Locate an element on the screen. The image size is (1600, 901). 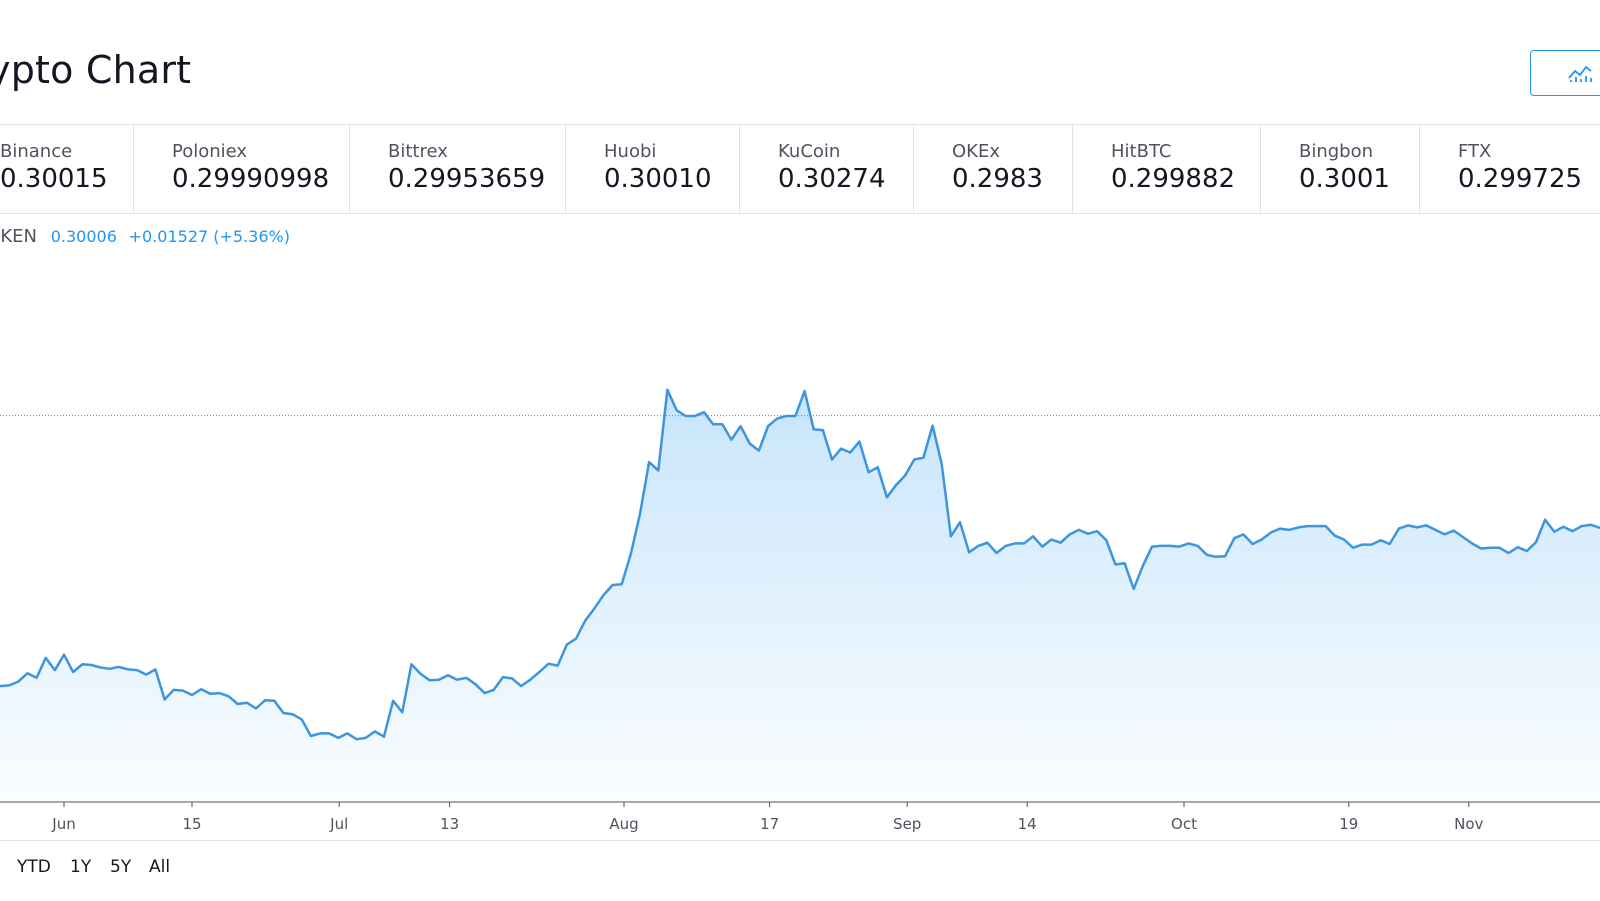
exchange-name: FTX is located at coordinates (1475, 151).